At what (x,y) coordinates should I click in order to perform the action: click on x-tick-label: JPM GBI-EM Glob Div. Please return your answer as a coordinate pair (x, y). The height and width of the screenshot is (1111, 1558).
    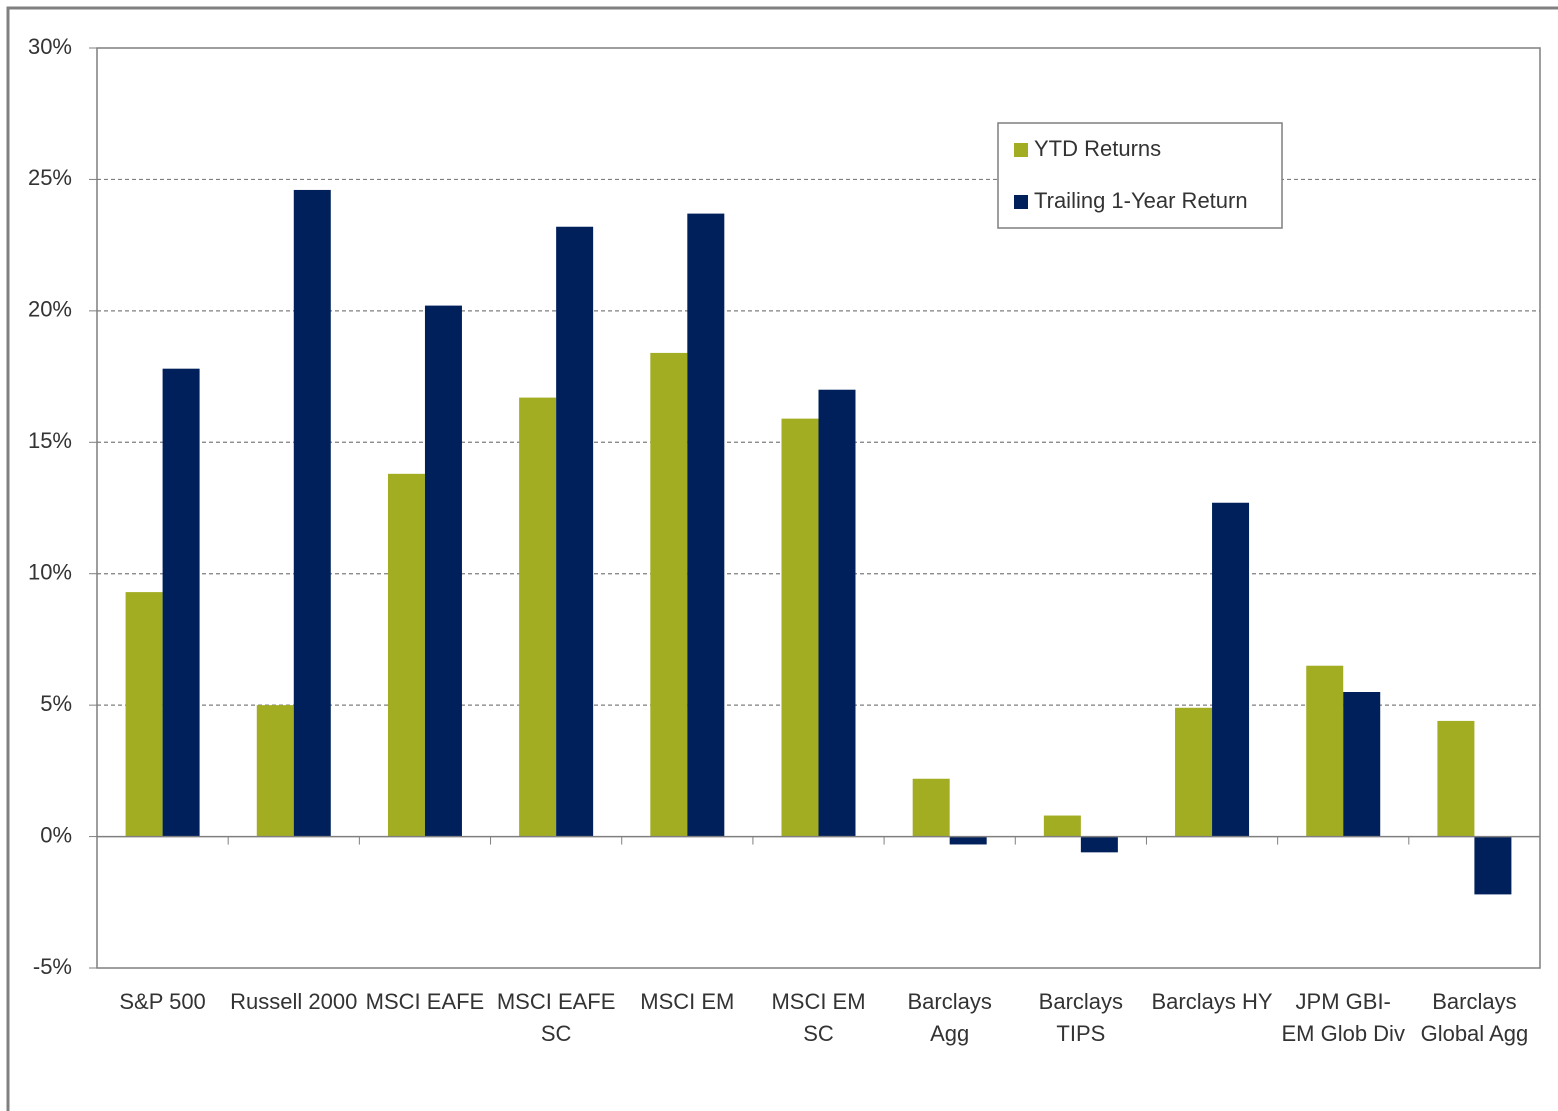
    Looking at the image, I should click on (1343, 1017).